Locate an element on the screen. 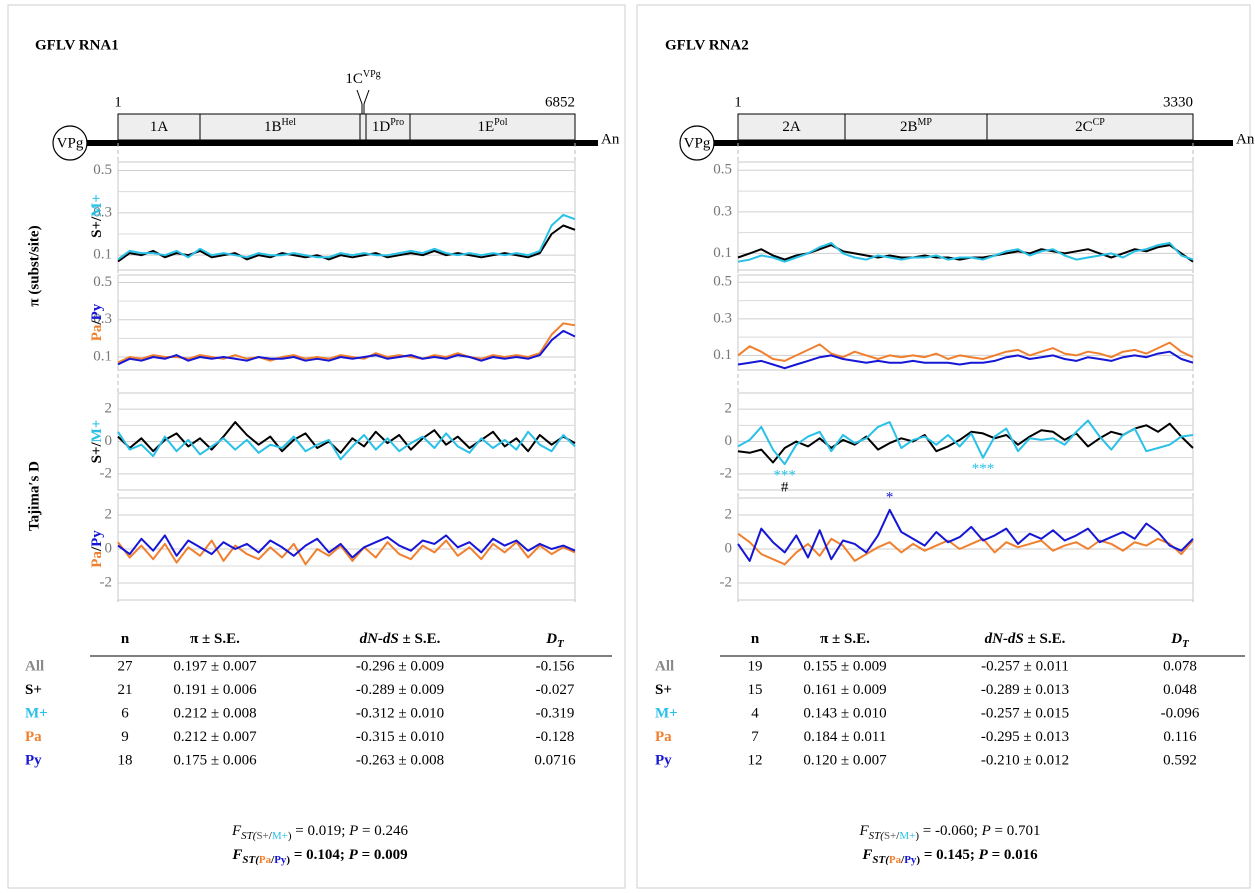  table-cell: 0.191 ± 0.006 is located at coordinates (215, 690).